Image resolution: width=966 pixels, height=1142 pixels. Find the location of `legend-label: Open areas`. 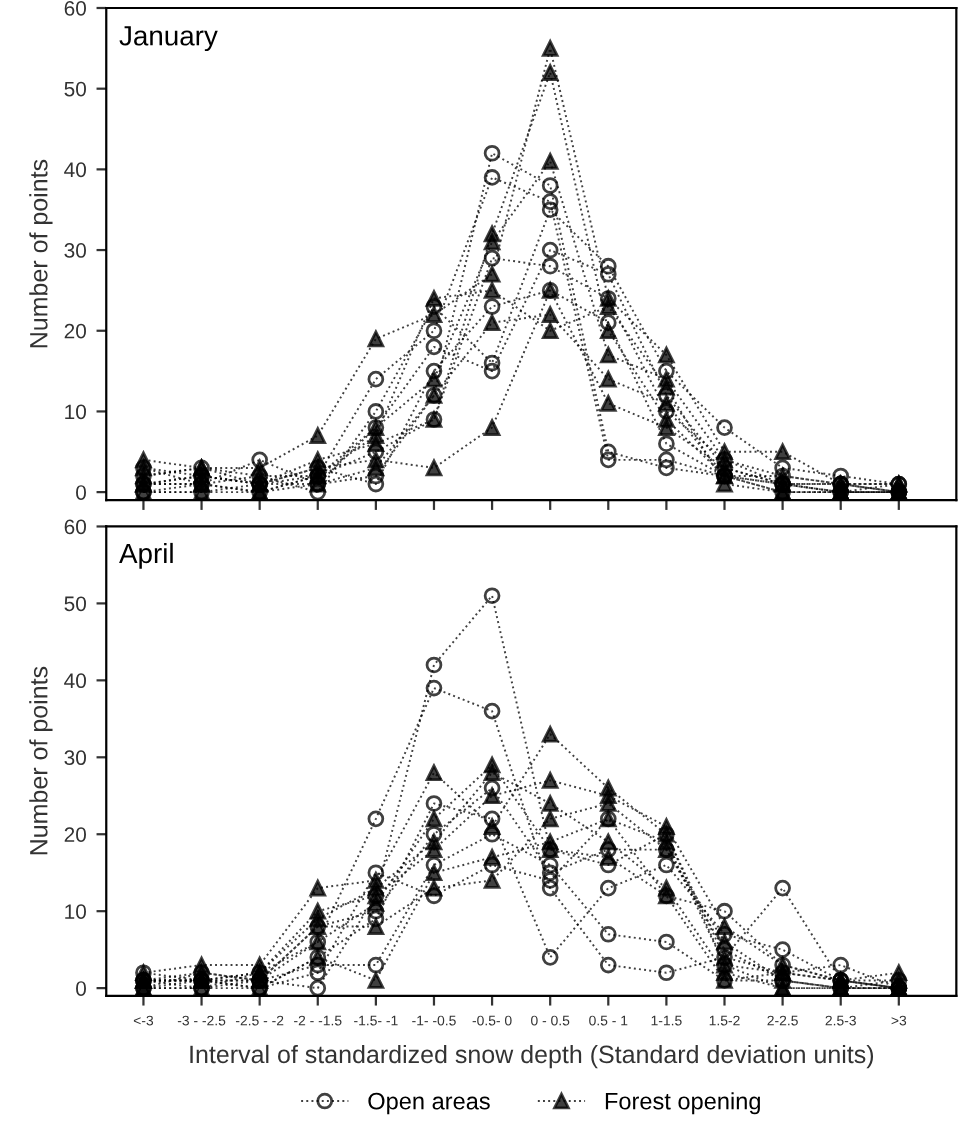

legend-label: Open areas is located at coordinates (429, 1103).